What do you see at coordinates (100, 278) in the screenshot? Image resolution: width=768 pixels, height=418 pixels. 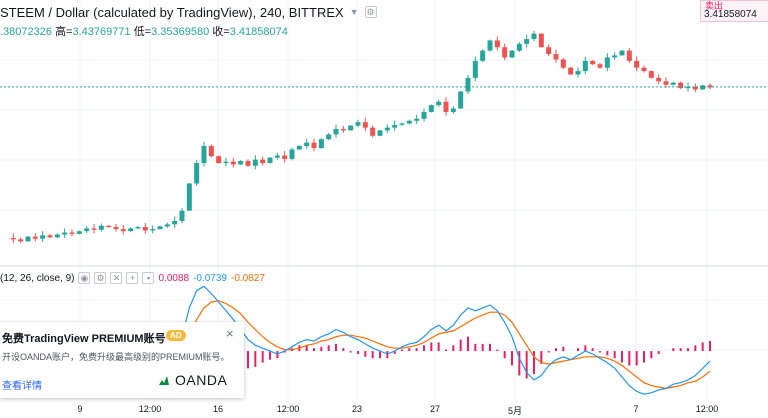 I see `gear-icon: ⚙` at bounding box center [100, 278].